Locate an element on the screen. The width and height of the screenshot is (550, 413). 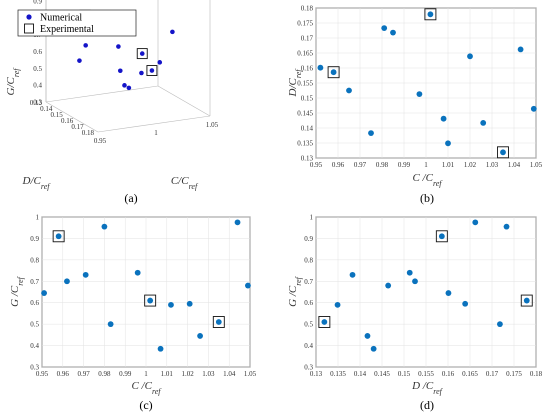
y-axis-line is located at coordinates (72, 117).